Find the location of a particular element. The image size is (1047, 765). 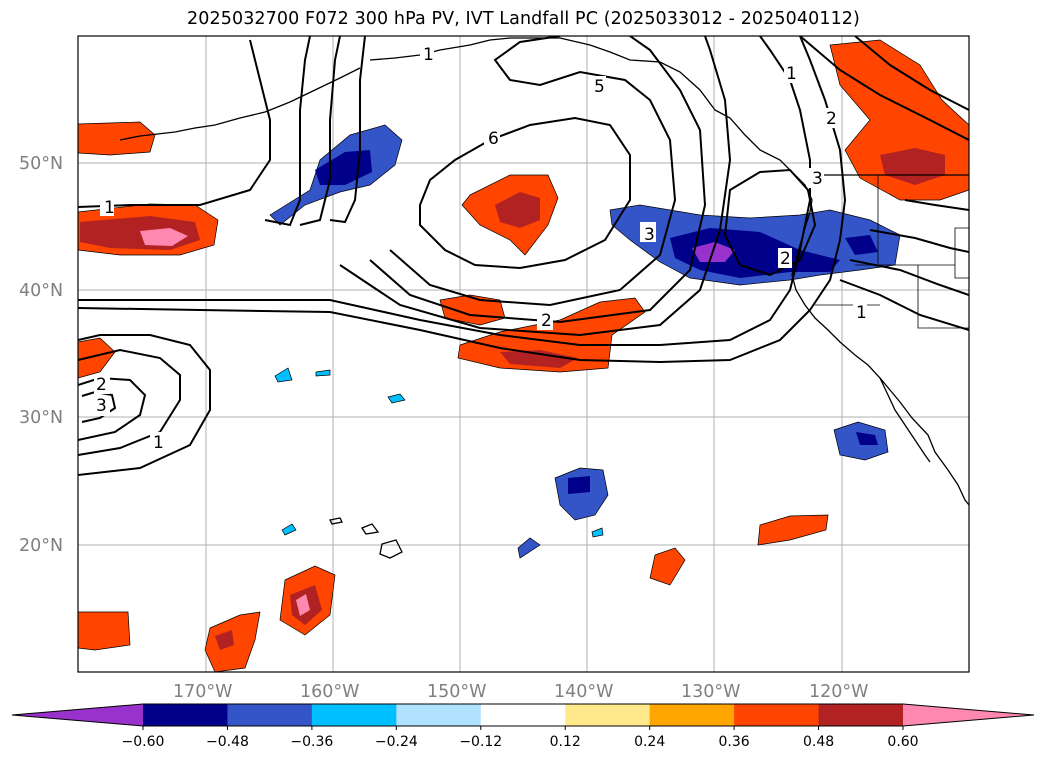

lon-label: 140°W is located at coordinates (583, 692).